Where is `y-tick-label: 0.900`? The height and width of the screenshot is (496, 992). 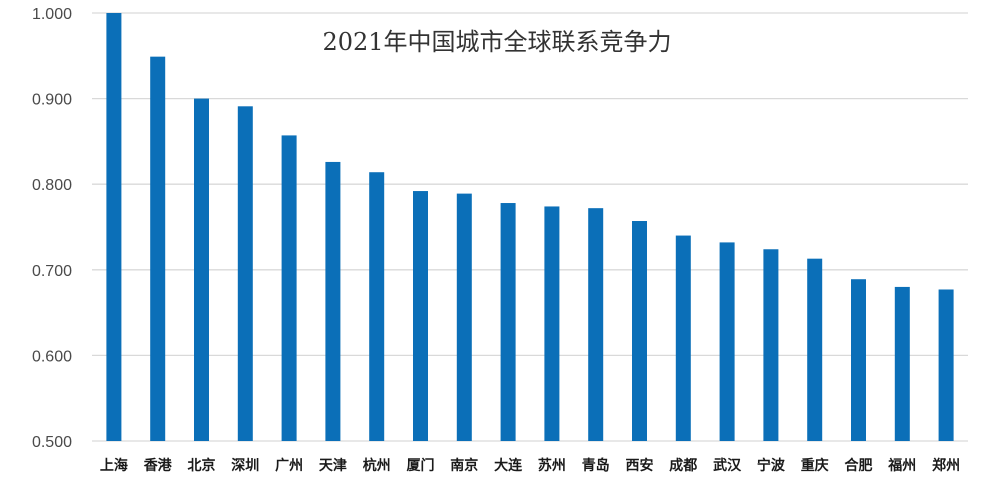
y-tick-label: 0.900 is located at coordinates (52, 100).